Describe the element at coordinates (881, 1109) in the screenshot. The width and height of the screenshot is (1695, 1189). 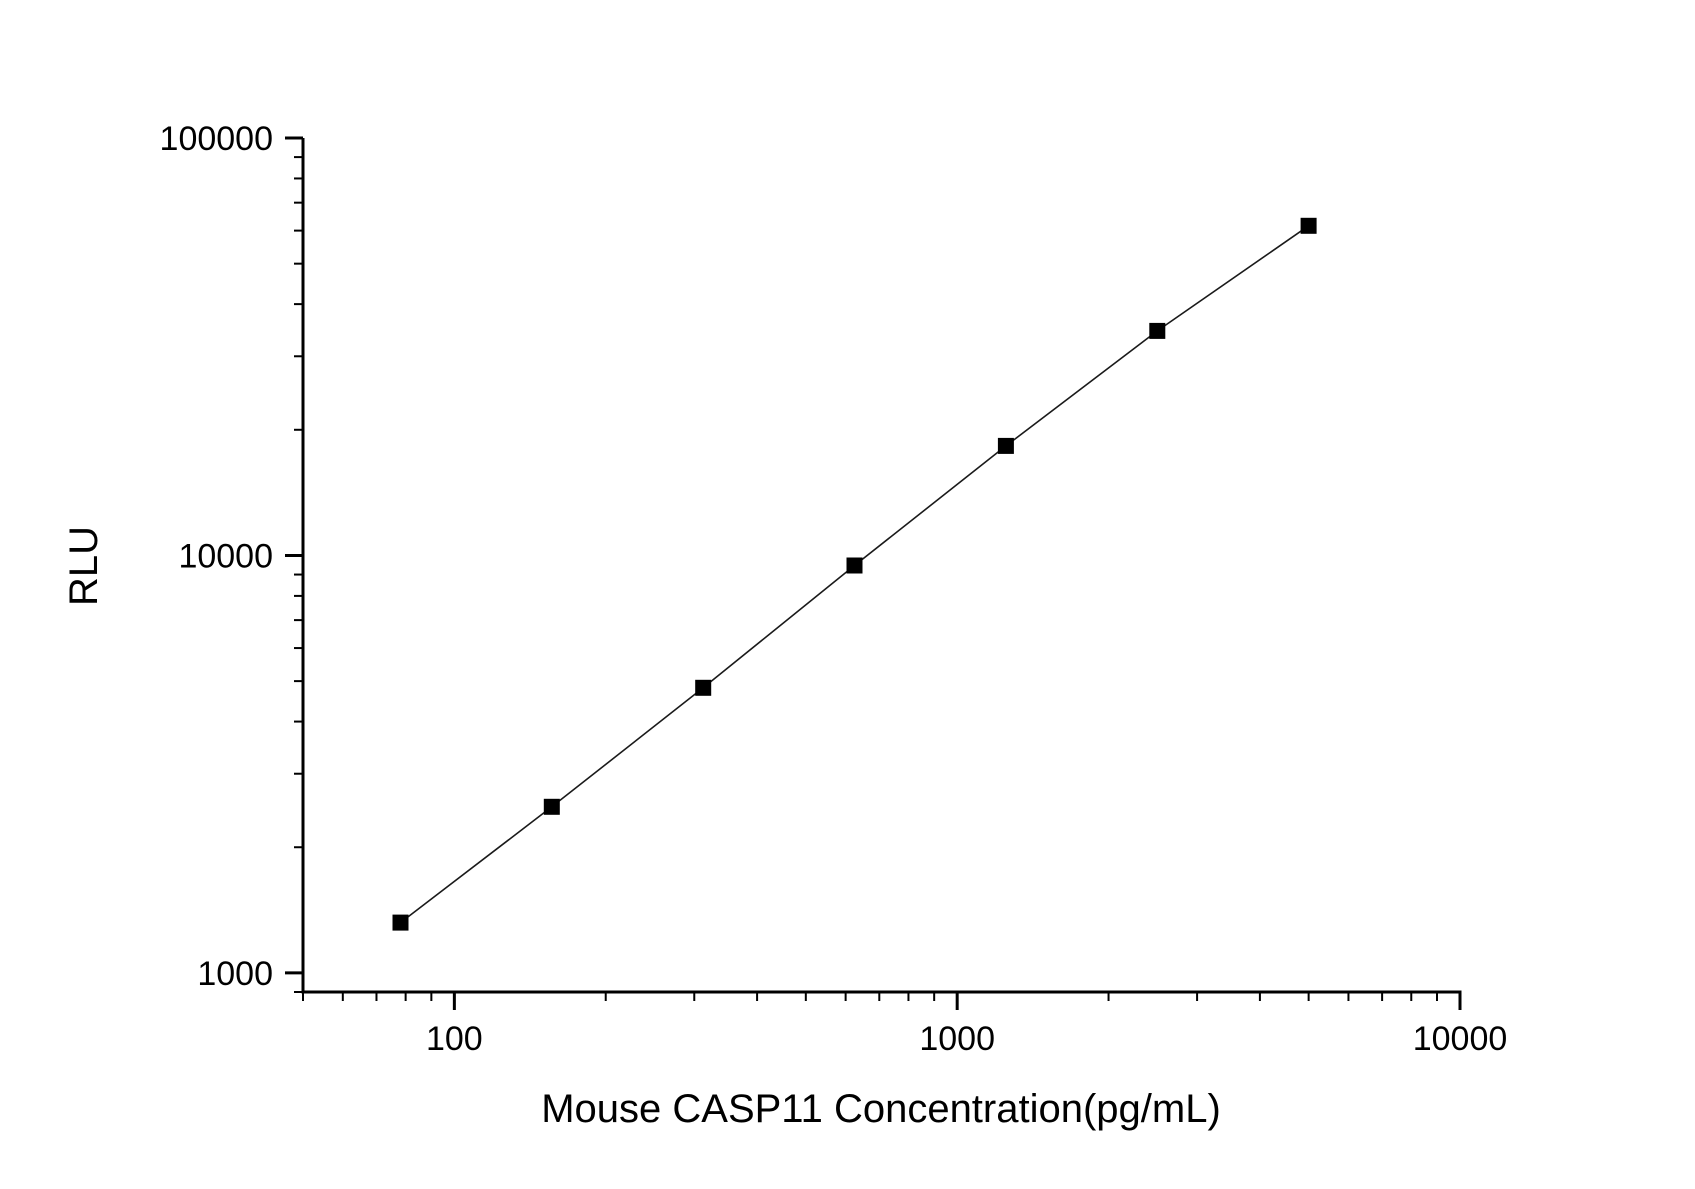
I see `x-axis-title: Mouse CASP11 Concentration(pg/mL)` at that location.